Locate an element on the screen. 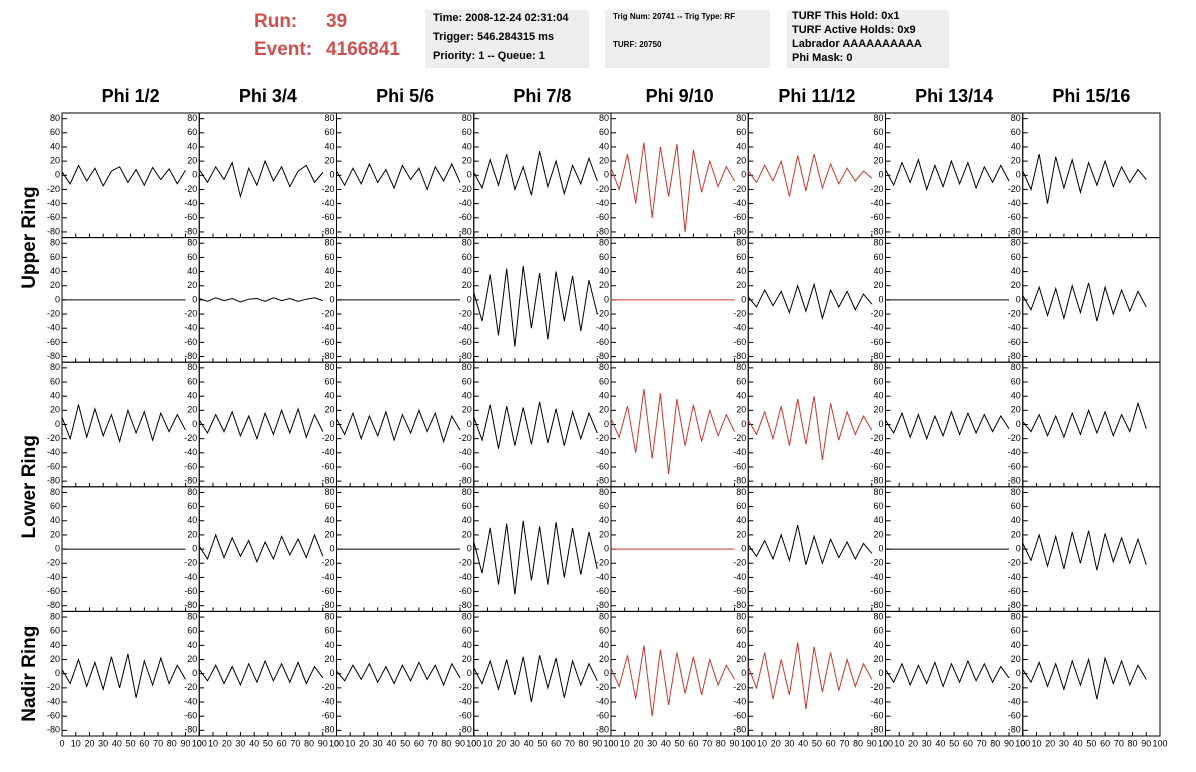 The height and width of the screenshot is (772, 1196). x-tick-label: 20 is located at coordinates (1050, 743).